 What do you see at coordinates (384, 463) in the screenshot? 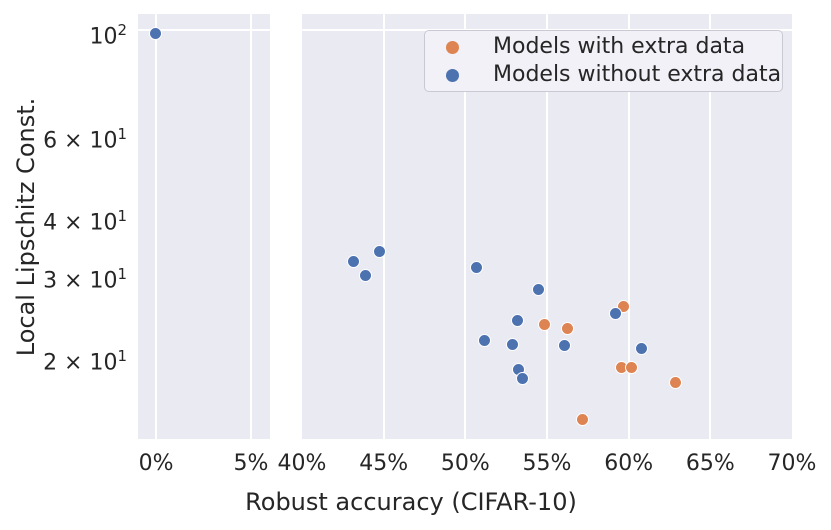
I see `x-tick-label: 45%` at bounding box center [384, 463].